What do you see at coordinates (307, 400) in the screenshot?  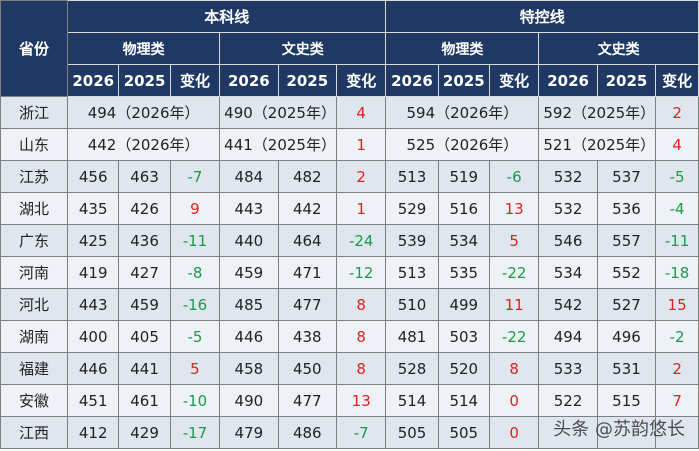 I see `score-cell: 477` at bounding box center [307, 400].